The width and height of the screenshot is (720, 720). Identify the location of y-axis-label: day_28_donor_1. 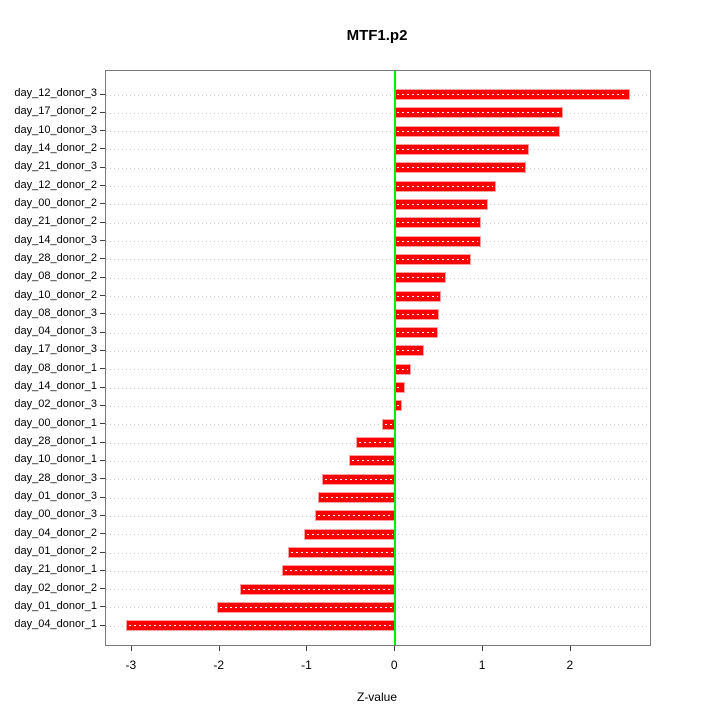
(55, 441).